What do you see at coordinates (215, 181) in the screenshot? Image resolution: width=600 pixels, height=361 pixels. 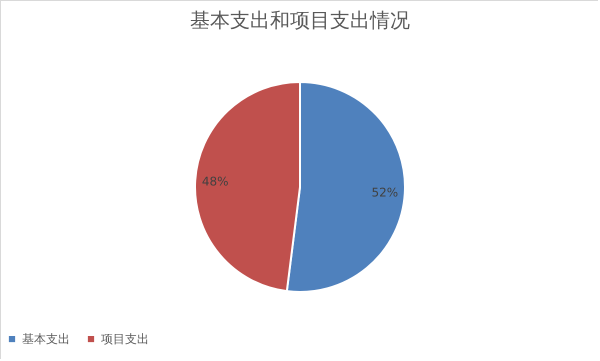 I see `data-label: 48%` at bounding box center [215, 181].